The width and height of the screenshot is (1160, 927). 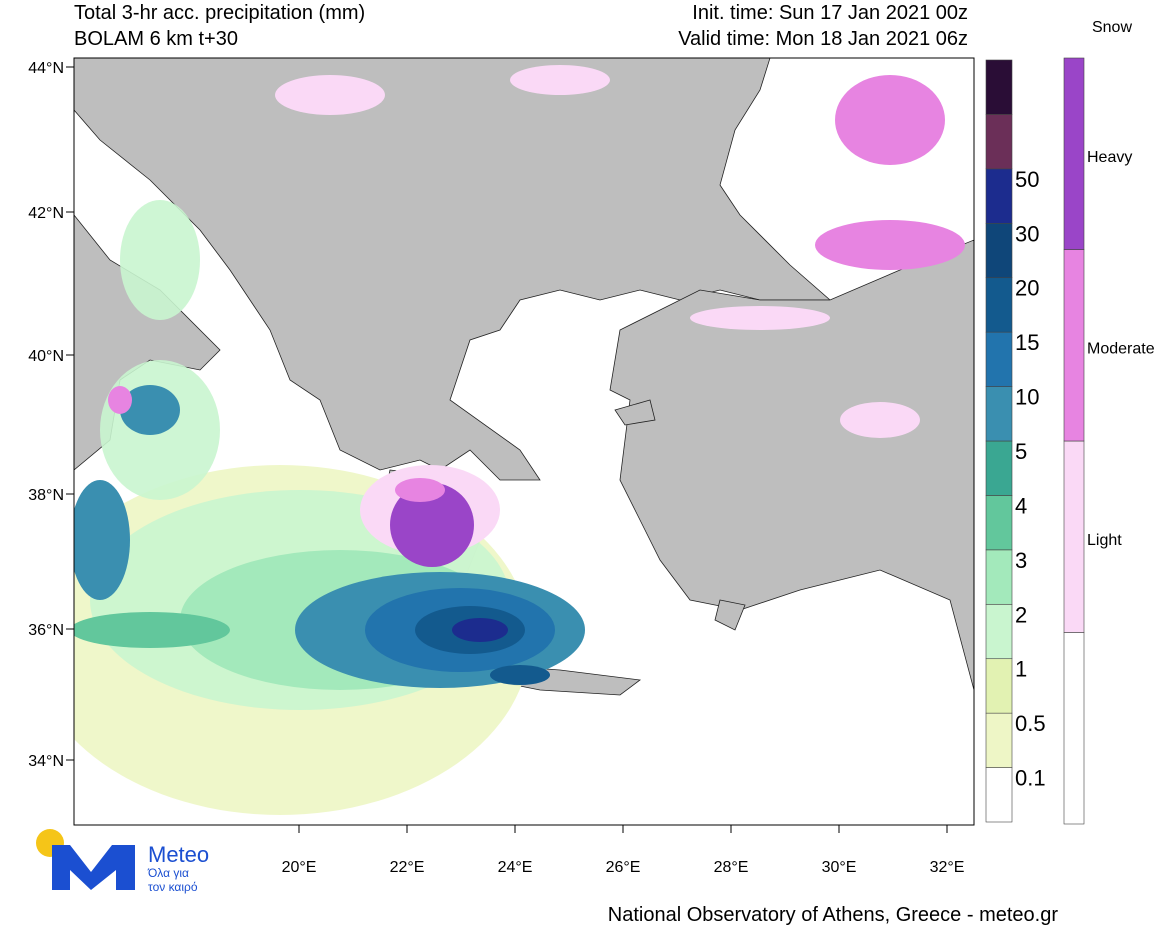 What do you see at coordinates (1027, 397) in the screenshot?
I see `colorbar-label: 10` at bounding box center [1027, 397].